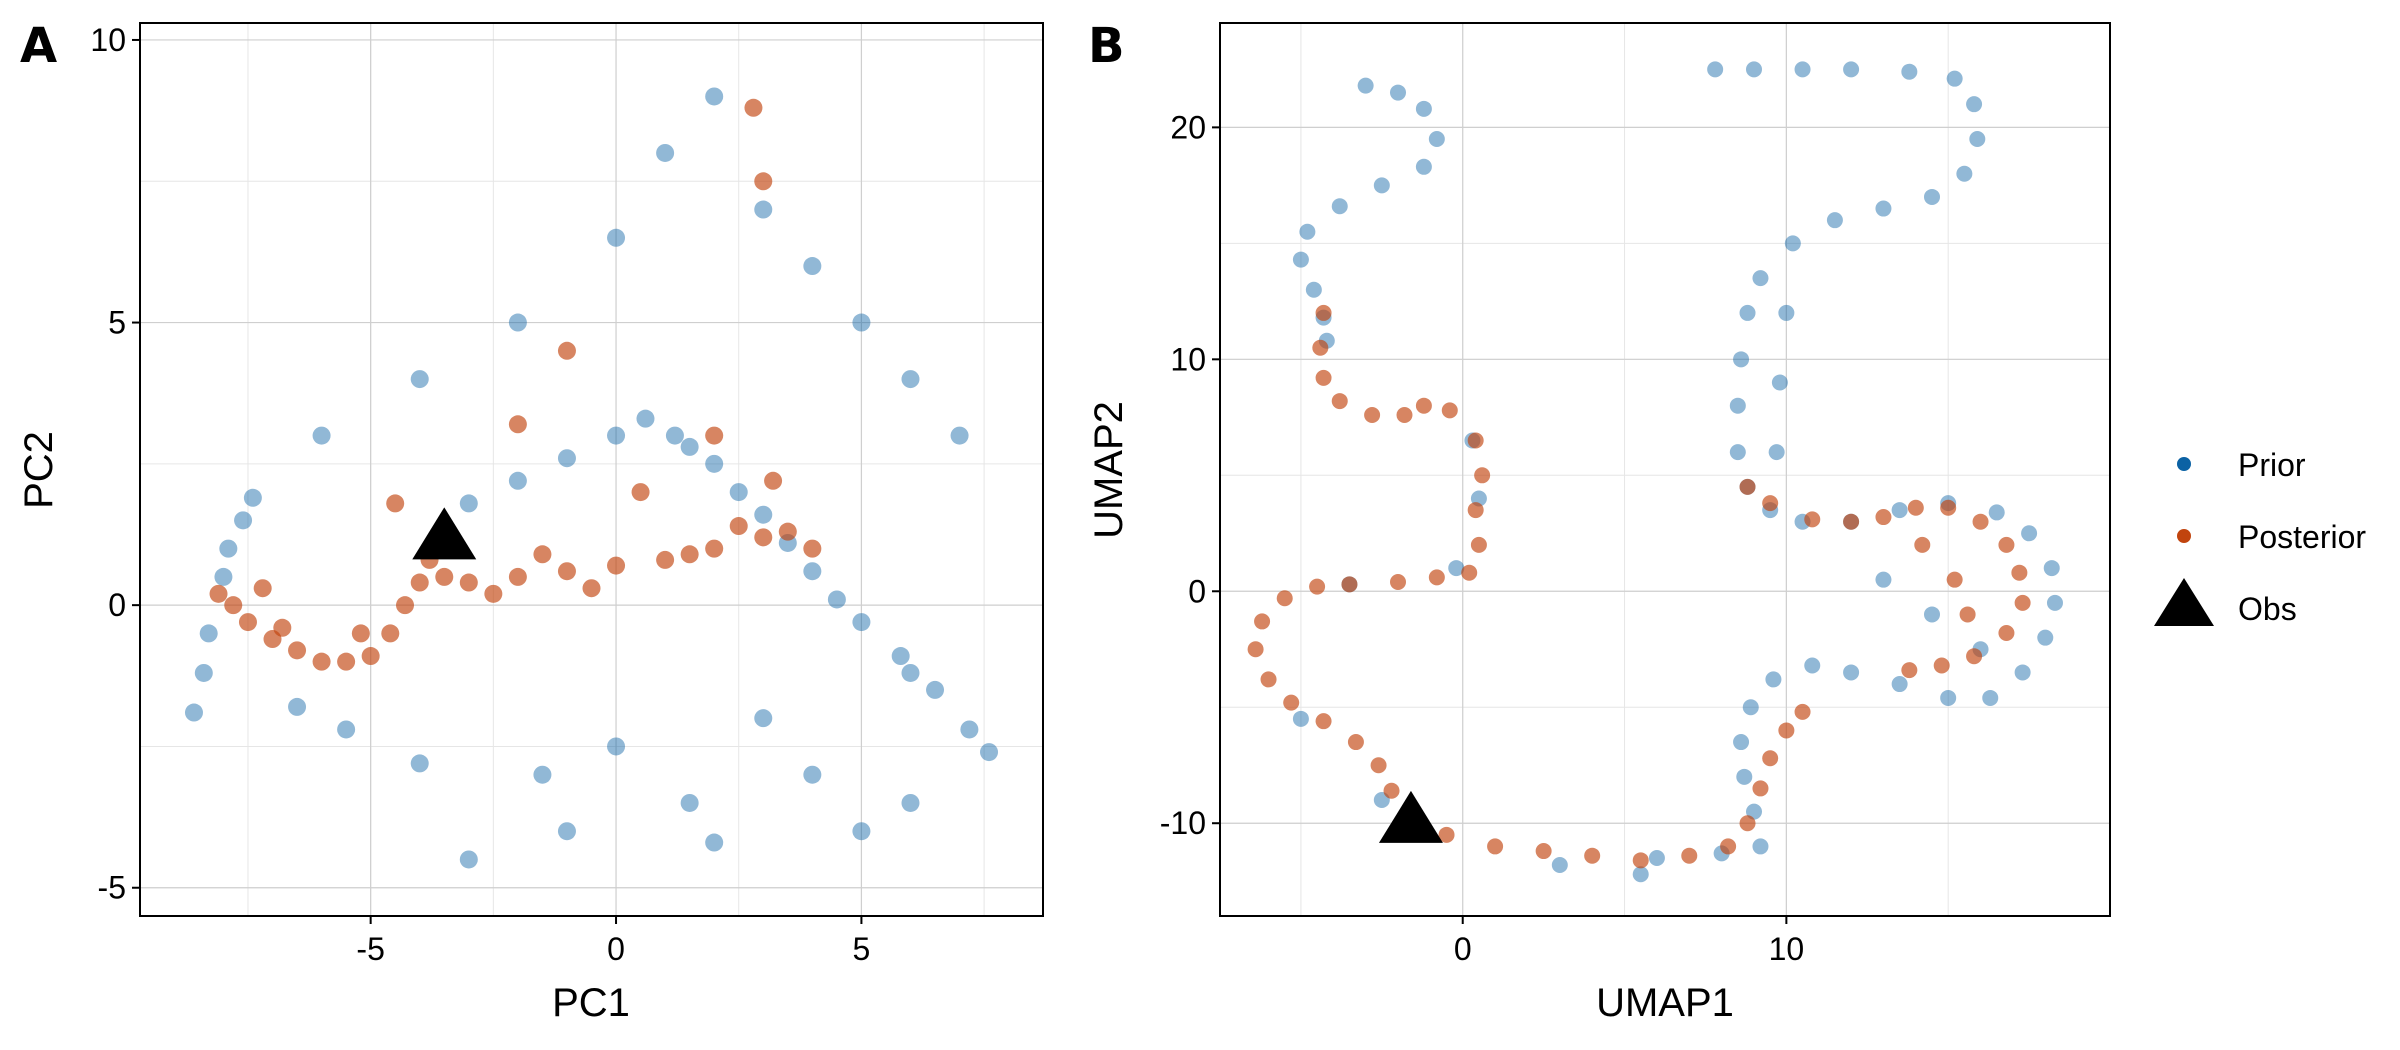 This screenshot has height=1050, width=2400. What do you see at coordinates (370, 949) in the screenshot?
I see `tick-label-x: -5` at bounding box center [370, 949].